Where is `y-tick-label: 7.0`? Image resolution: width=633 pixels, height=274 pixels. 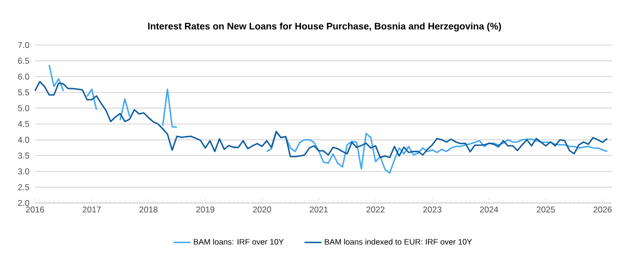
y-tick-label: 7.0 is located at coordinates (24, 45).